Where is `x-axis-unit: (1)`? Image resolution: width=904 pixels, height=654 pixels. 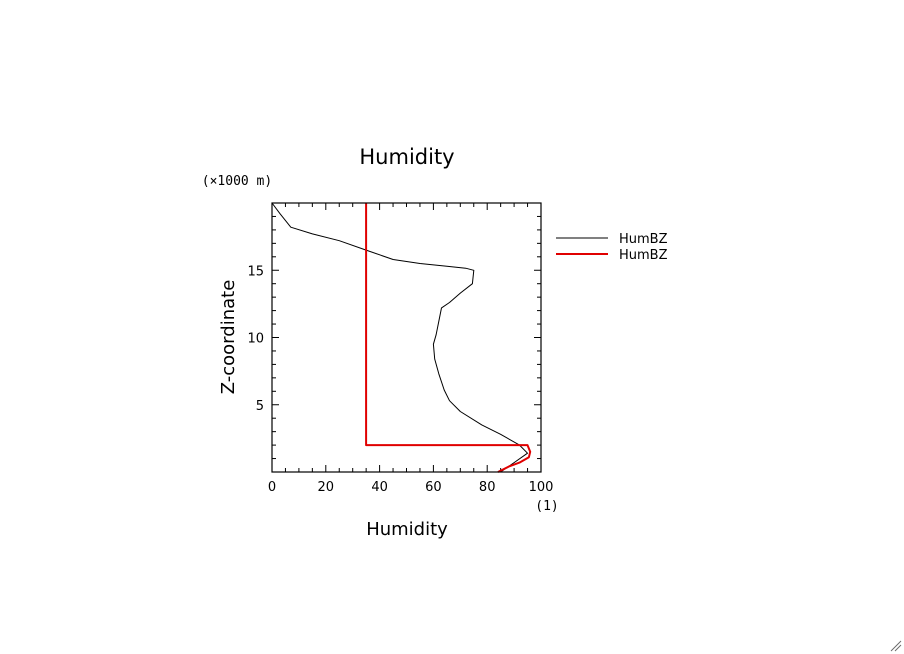 x-axis-unit: (1) is located at coordinates (546, 506).